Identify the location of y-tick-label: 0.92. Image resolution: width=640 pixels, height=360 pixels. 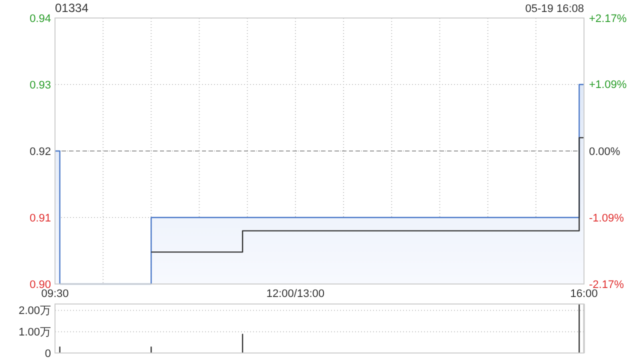
(40, 152).